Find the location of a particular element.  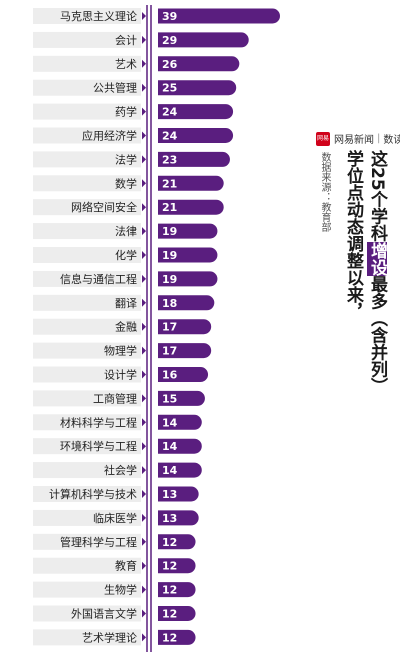

bar-row: 翻译 18 is located at coordinates (124, 302).